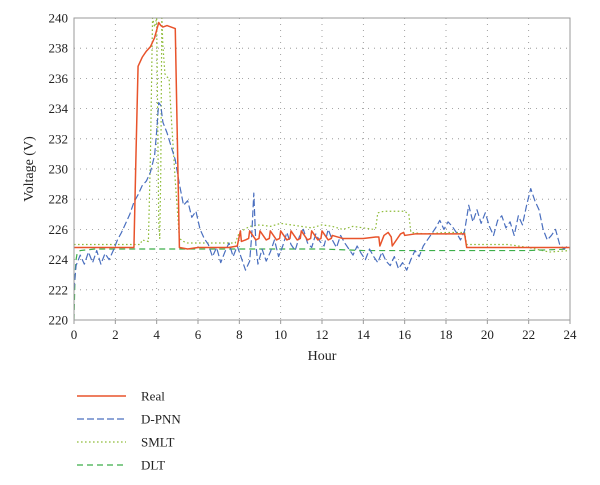 Image resolution: width=600 pixels, height=485 pixels. I want to click on x-tick-labels: 0 2 4 6 8 10 12 14 16 18 20 22 24, so click(324, 331).